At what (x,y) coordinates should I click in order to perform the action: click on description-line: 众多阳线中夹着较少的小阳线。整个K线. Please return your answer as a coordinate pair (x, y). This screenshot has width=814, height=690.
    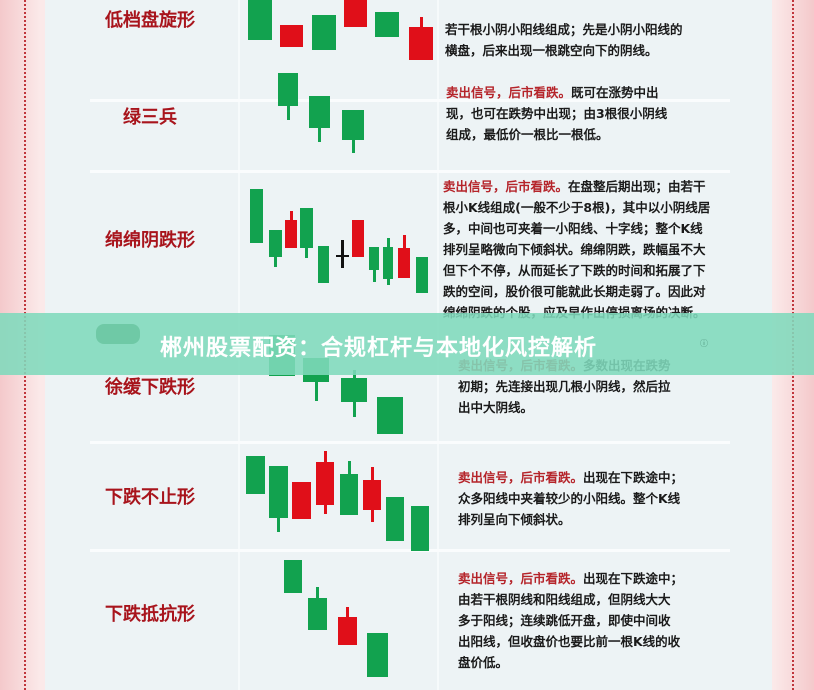
    Looking at the image, I should click on (570, 498).